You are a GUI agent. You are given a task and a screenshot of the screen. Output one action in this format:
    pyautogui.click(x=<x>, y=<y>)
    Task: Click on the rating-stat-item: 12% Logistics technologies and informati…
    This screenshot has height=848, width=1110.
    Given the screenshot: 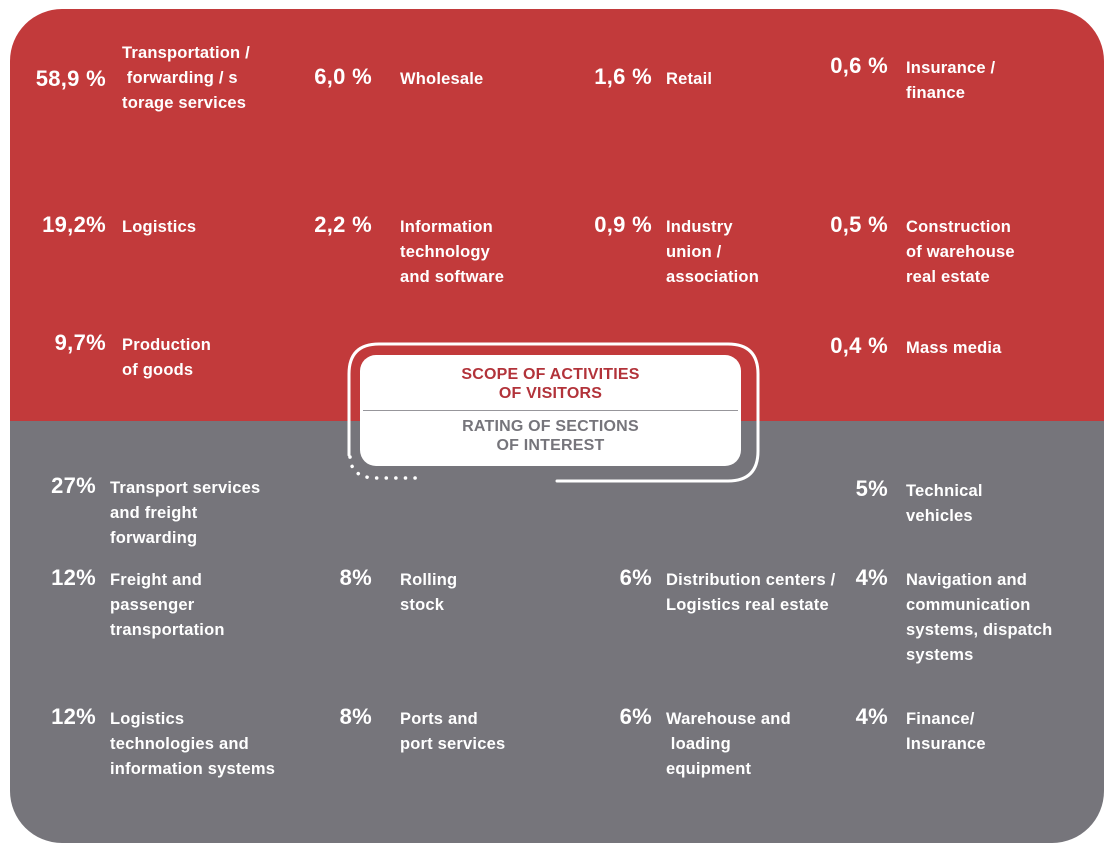 What is the action you would take?
    pyautogui.click(x=146, y=743)
    